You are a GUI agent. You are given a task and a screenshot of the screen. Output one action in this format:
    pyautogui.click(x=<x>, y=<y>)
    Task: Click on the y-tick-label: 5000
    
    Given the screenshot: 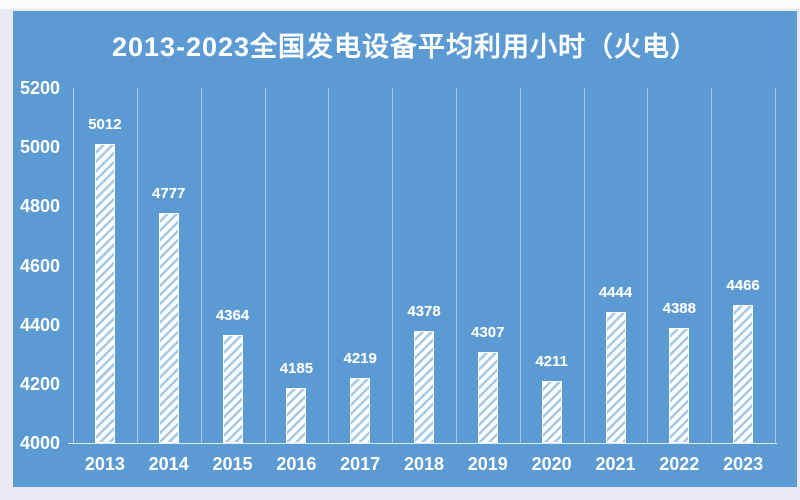 What is the action you would take?
    pyautogui.click(x=39, y=147)
    